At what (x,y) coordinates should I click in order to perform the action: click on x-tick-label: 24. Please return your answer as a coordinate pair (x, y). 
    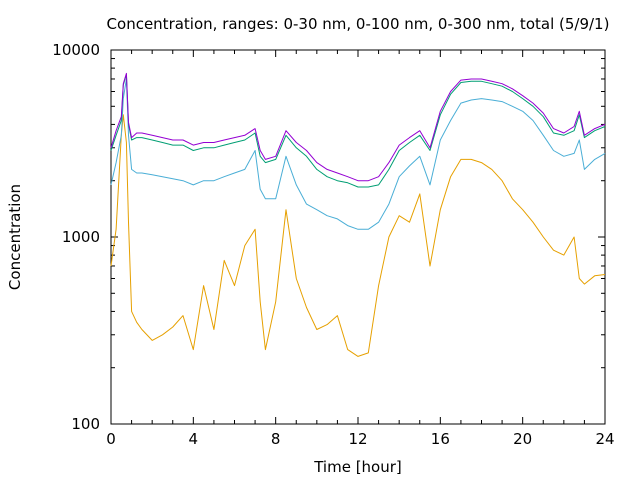
    Looking at the image, I should click on (604, 439).